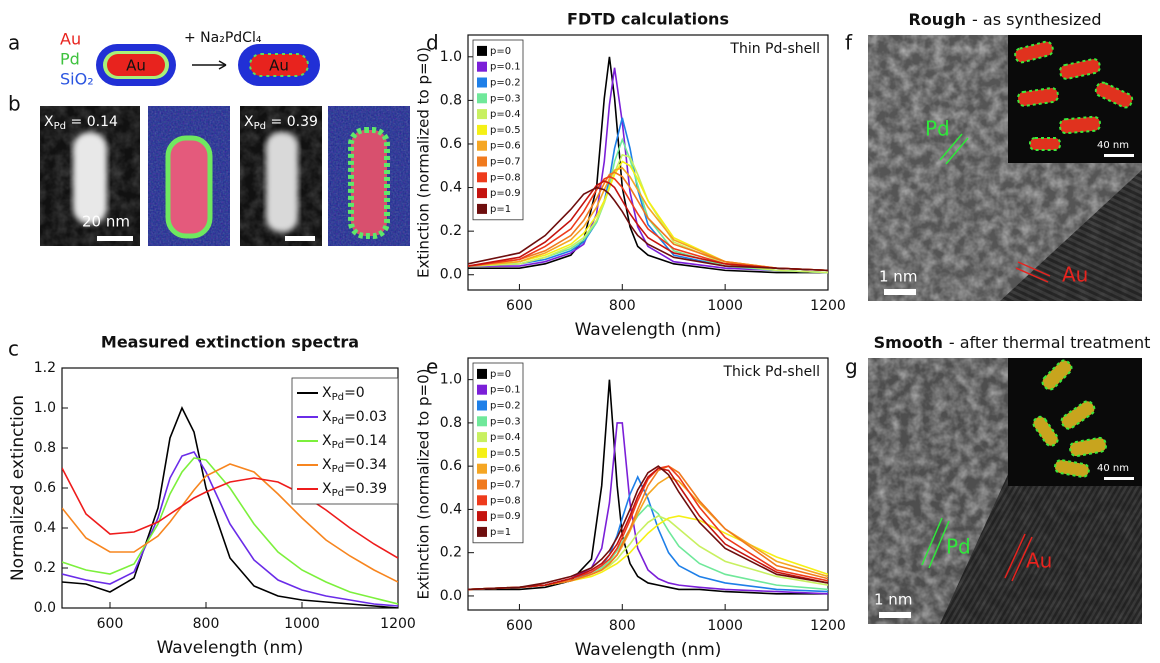  I want to click on y-tick-label: 0.0, so click(451, 596).